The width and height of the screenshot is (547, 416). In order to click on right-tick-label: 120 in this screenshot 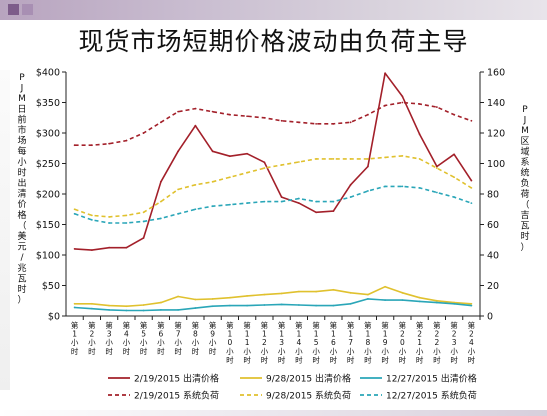, I will do `click(496, 134)`.